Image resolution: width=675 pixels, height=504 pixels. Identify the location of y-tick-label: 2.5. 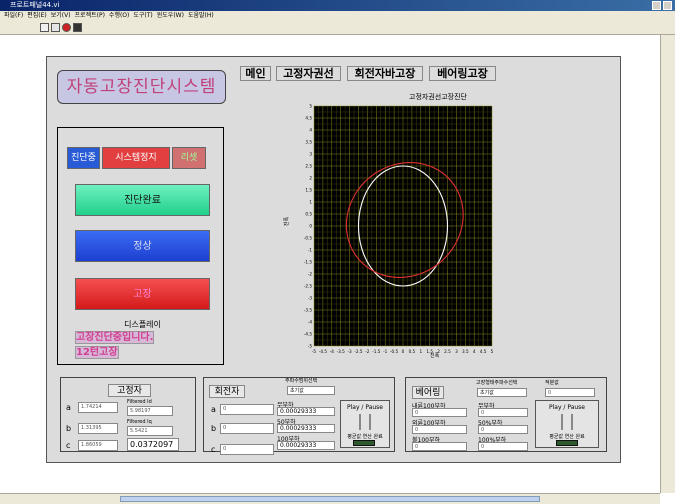
(308, 166).